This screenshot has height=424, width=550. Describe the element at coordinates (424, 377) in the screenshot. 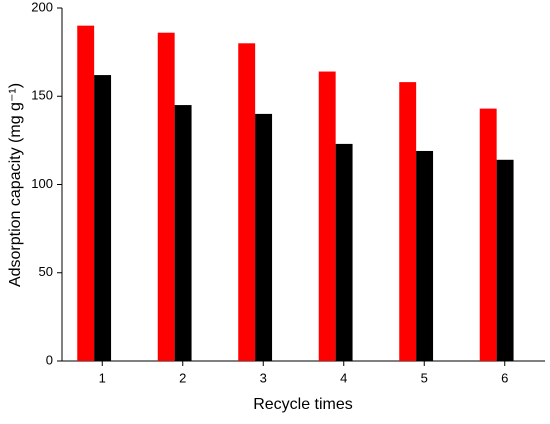

I see `x-tick-label: 5` at that location.